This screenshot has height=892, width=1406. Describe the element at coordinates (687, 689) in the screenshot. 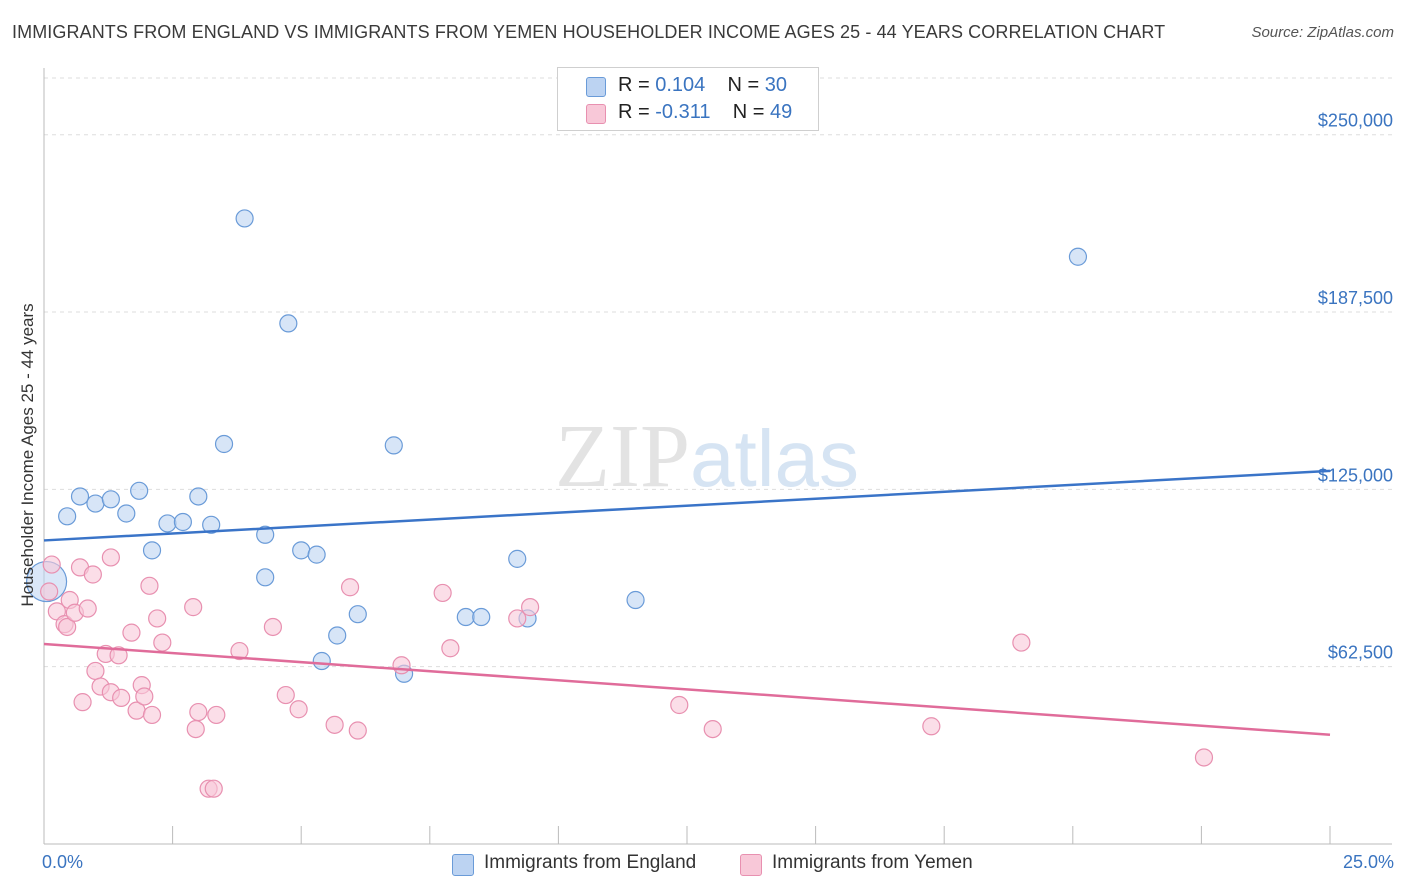

I see `yemen-trend-line` at that location.